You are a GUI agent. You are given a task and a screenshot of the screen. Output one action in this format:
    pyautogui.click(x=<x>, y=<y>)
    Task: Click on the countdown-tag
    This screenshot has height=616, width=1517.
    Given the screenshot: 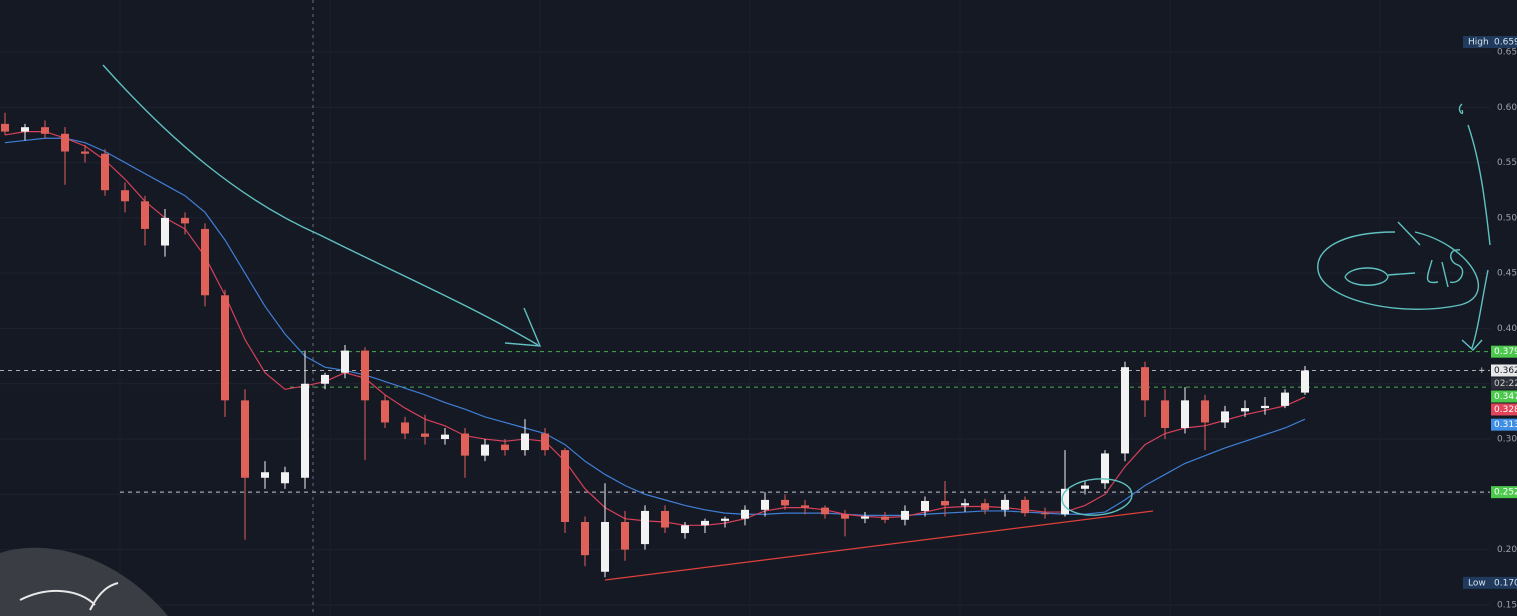 What is the action you would take?
    pyautogui.click(x=1504, y=383)
    